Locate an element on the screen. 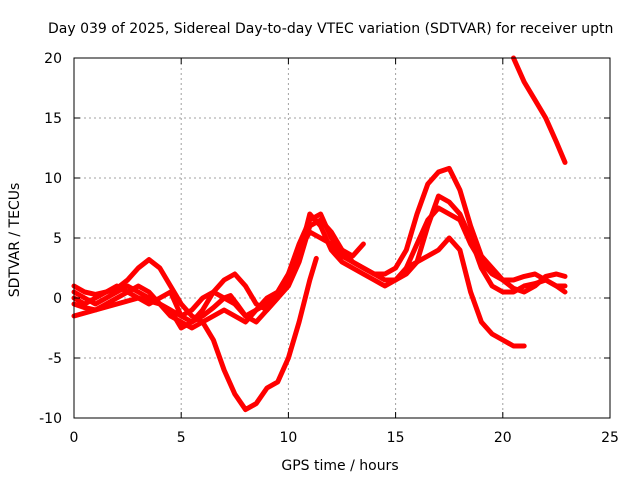  x-axis-label: GPS time / hours is located at coordinates (339, 466).